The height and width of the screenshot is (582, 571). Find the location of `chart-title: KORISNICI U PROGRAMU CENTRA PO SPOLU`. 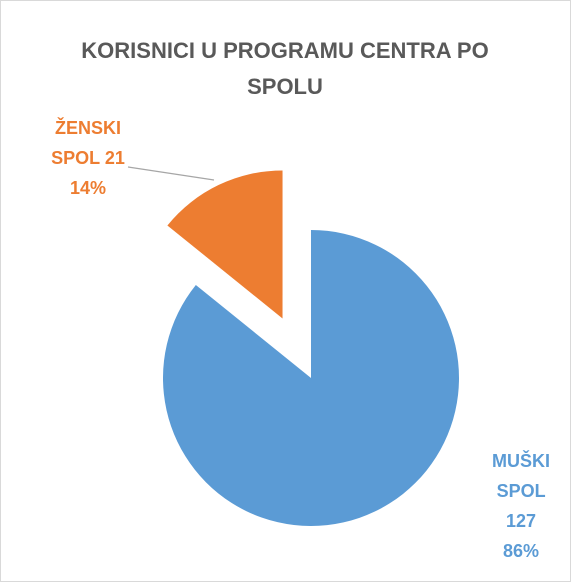

chart-title: KORISNICI U PROGRAMU CENTRA PO SPOLU is located at coordinates (285, 68).